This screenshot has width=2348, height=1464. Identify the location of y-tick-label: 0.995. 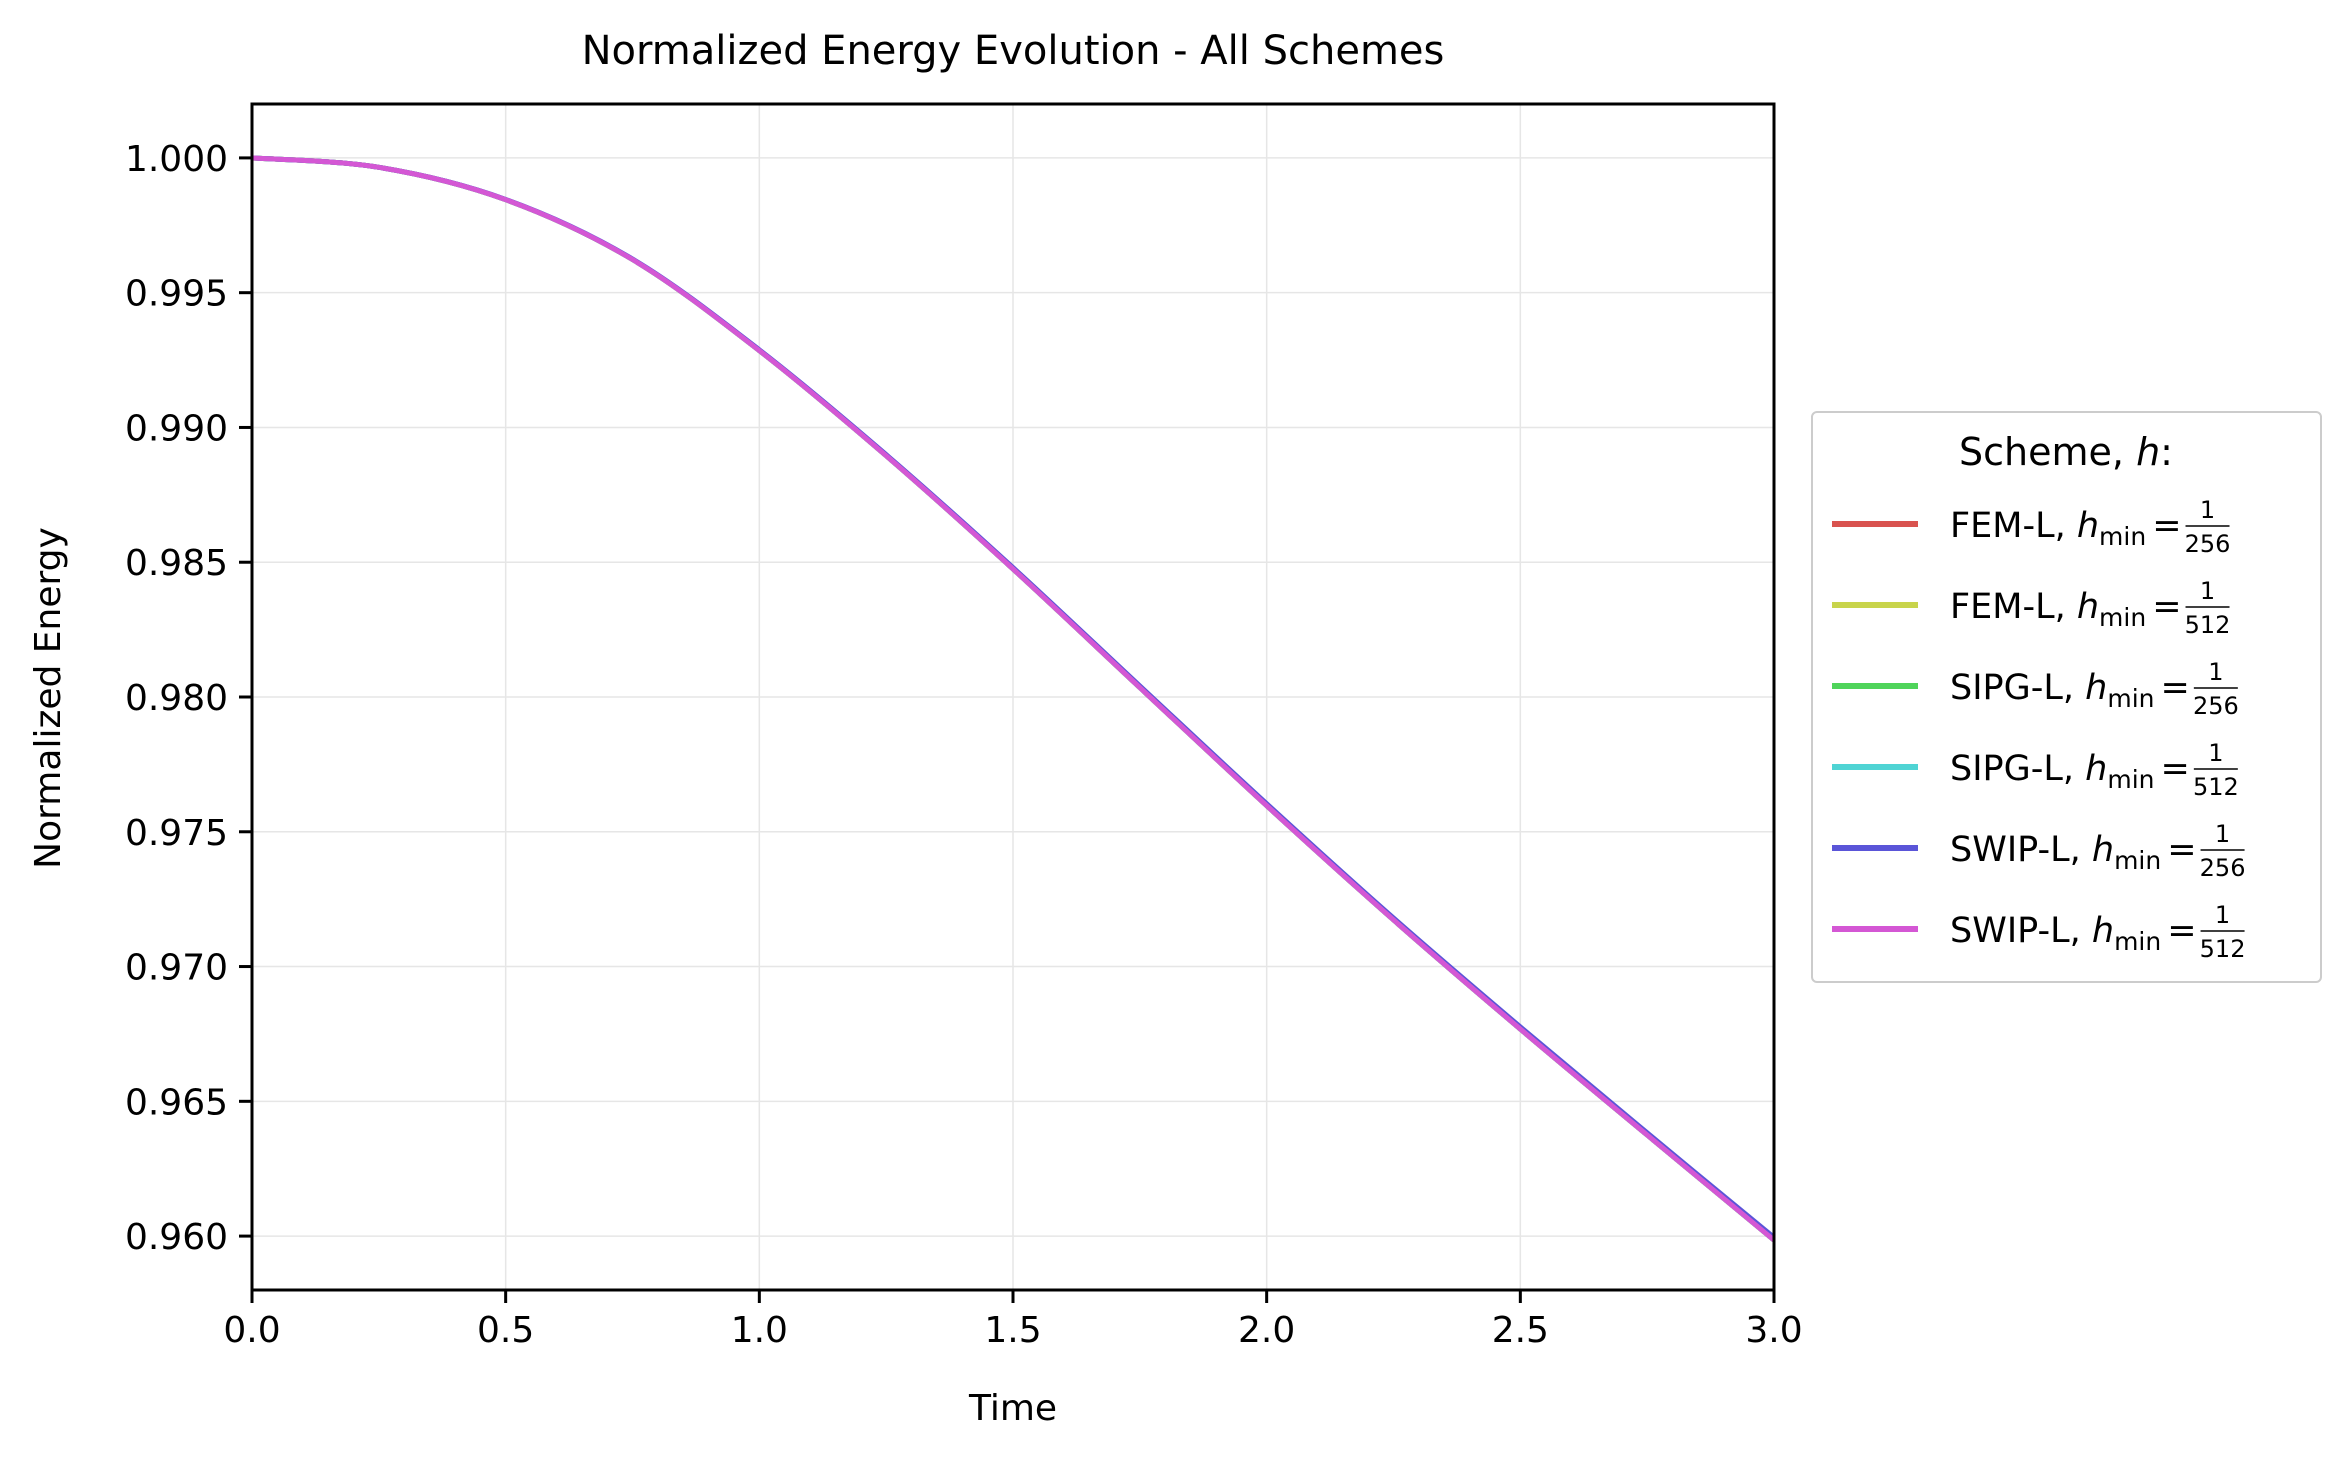
(176, 294).